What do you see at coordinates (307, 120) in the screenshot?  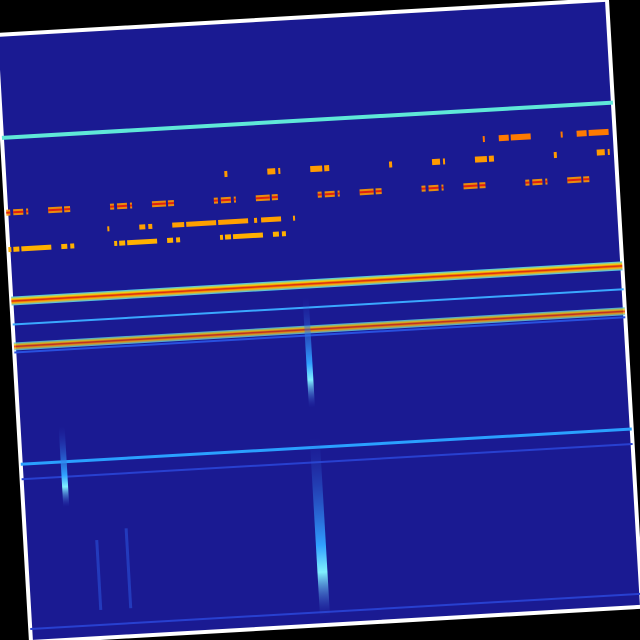 I see `cyan-line` at bounding box center [307, 120].